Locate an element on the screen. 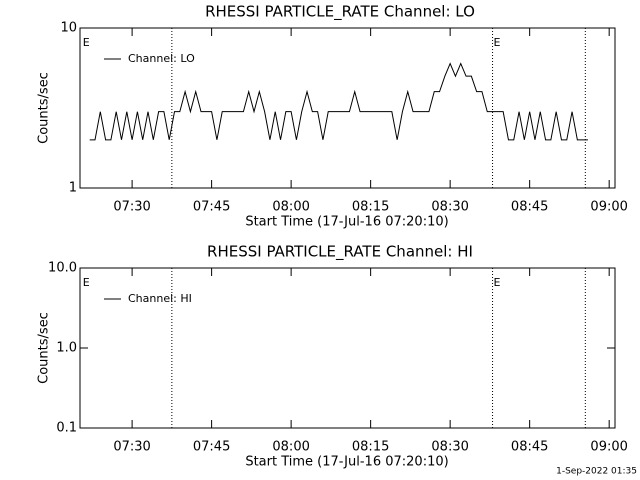 The image size is (640, 480). y-tick-label: 1 is located at coordinates (73, 188).